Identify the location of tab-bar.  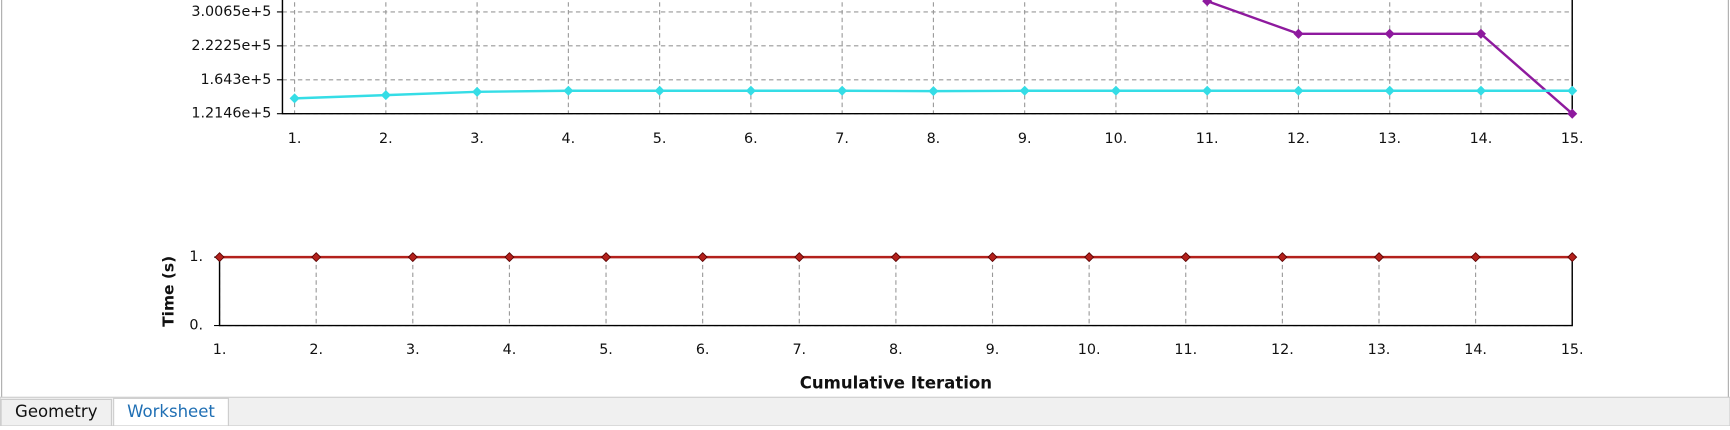
(865, 411).